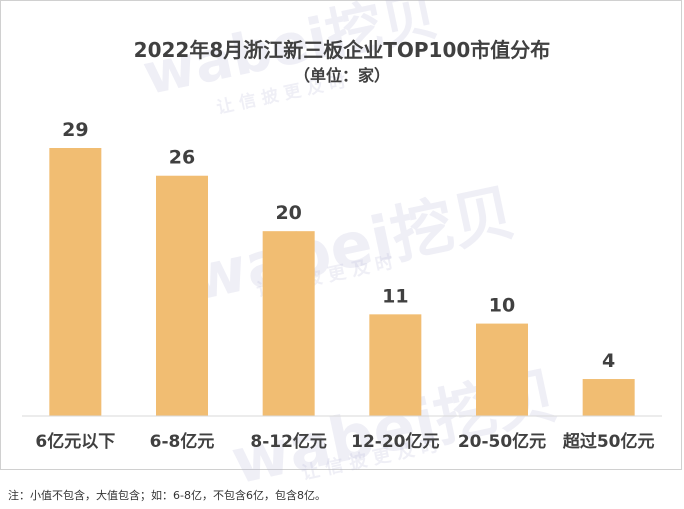 The image size is (684, 509). What do you see at coordinates (502, 441) in the screenshot?
I see `x-tick-label-4: 20-50亿元` at bounding box center [502, 441].